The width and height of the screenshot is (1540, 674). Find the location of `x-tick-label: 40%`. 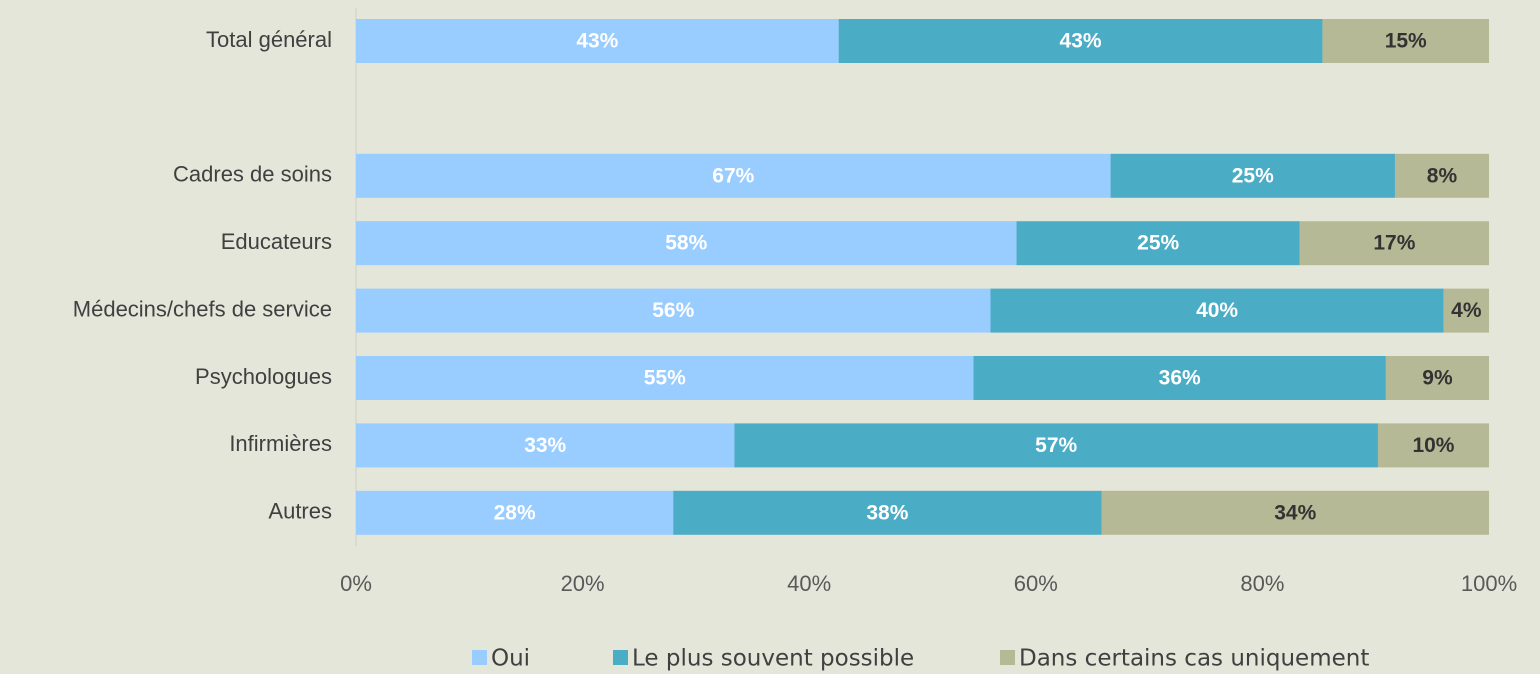

x-tick-label: 40% is located at coordinates (809, 583).